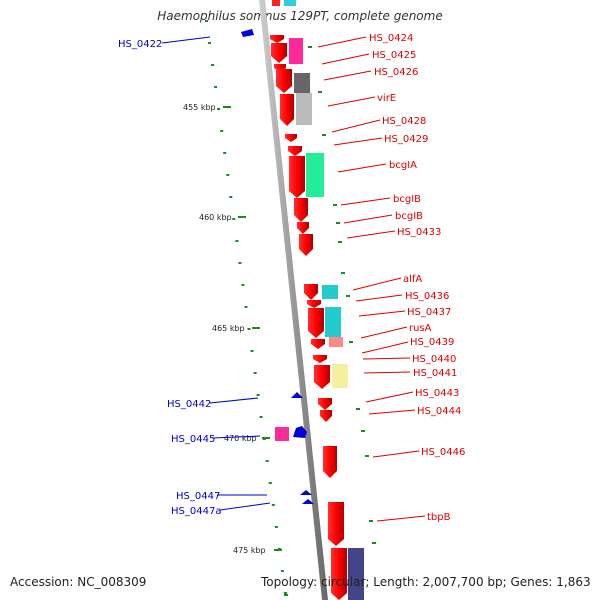 The image size is (600, 600). What do you see at coordinates (193, 439) in the screenshot?
I see `gene-label: HS_0445` at bounding box center [193, 439].